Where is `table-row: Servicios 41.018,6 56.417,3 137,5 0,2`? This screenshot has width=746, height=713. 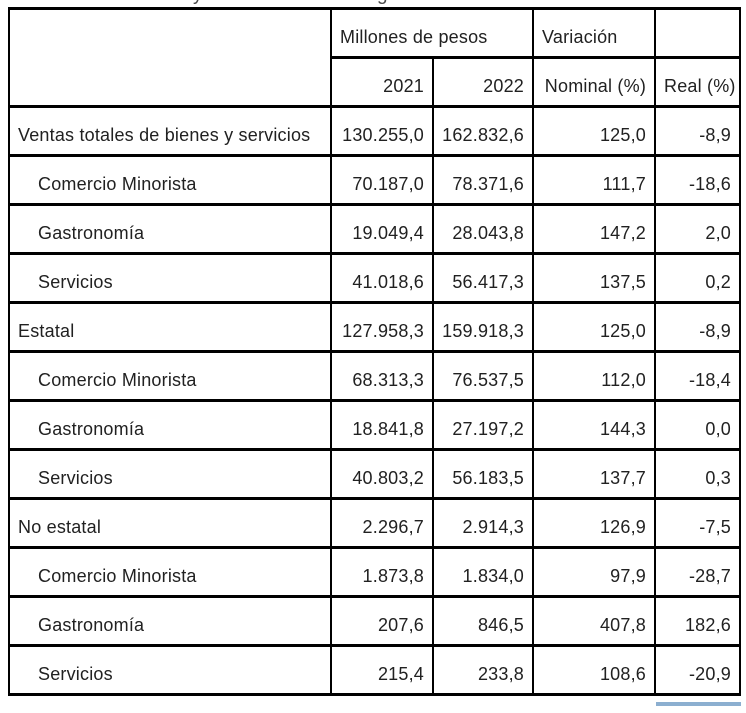
table-row: Servicios 41.018,6 56.417,3 137,5 0,2 is located at coordinates (375, 278).